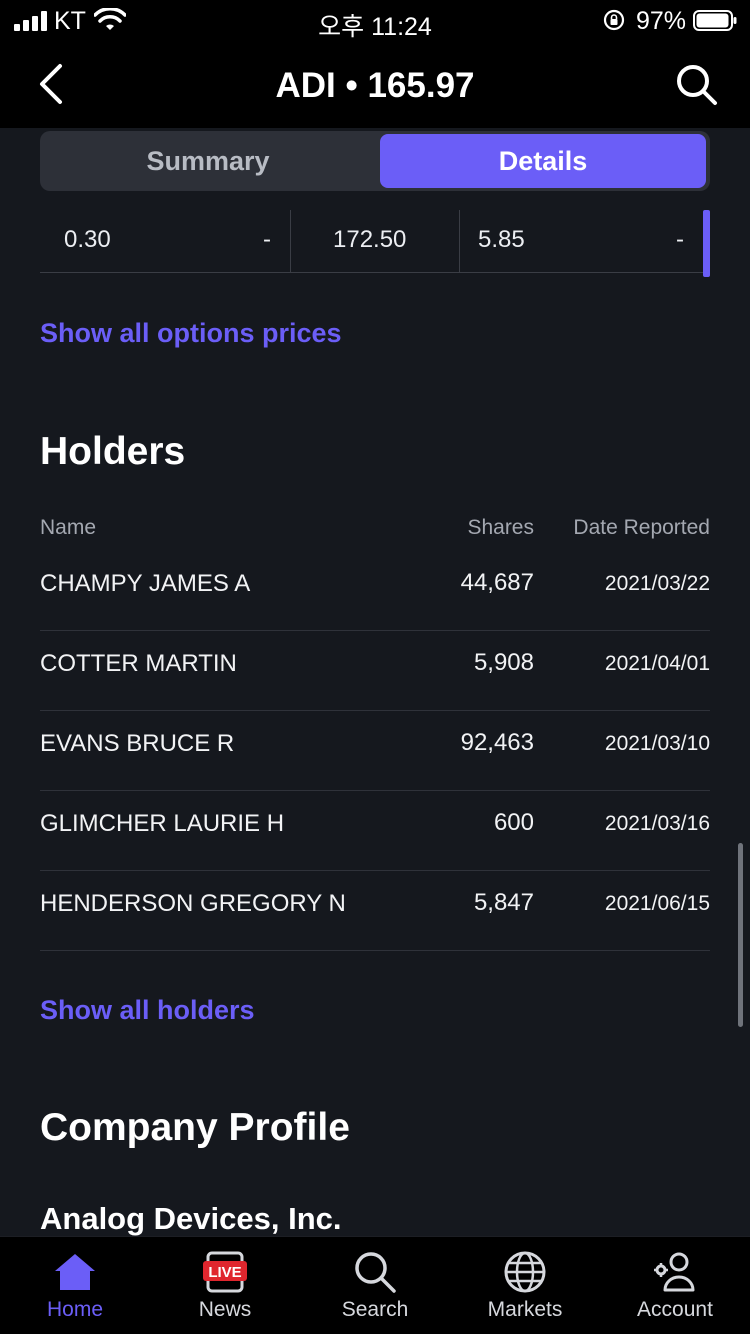  I want to click on holder-row: CHAMPY JAMES A 44,687 2021/03/22, so click(375, 591).